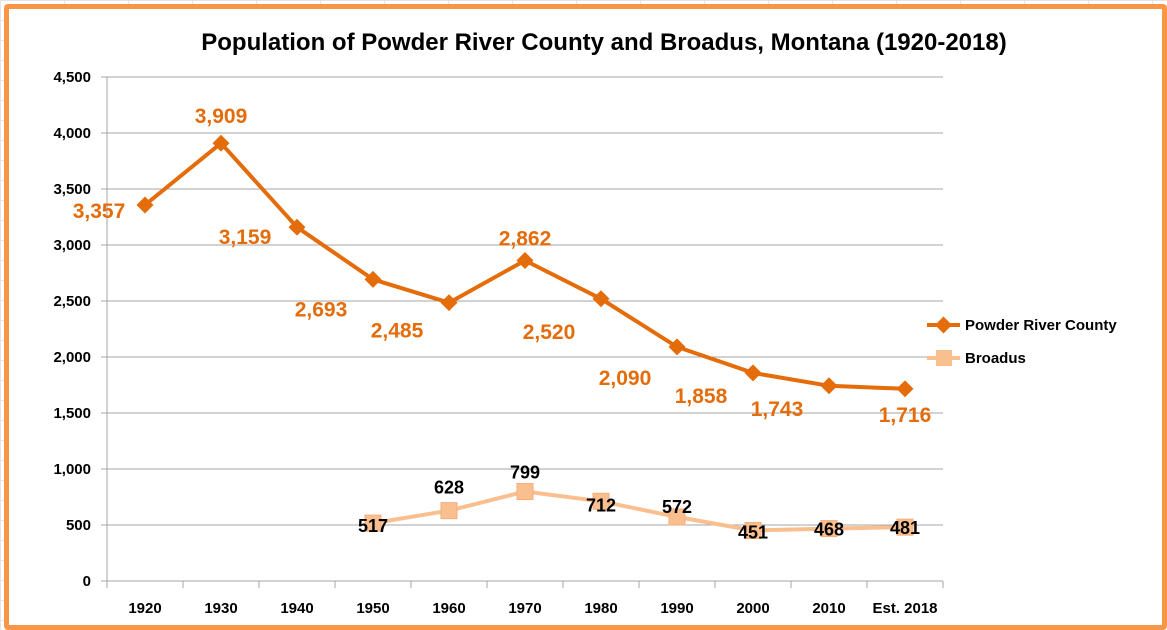 This screenshot has width=1167, height=630. I want to click on powder-river-county-data-label: 2,693, so click(321, 309).